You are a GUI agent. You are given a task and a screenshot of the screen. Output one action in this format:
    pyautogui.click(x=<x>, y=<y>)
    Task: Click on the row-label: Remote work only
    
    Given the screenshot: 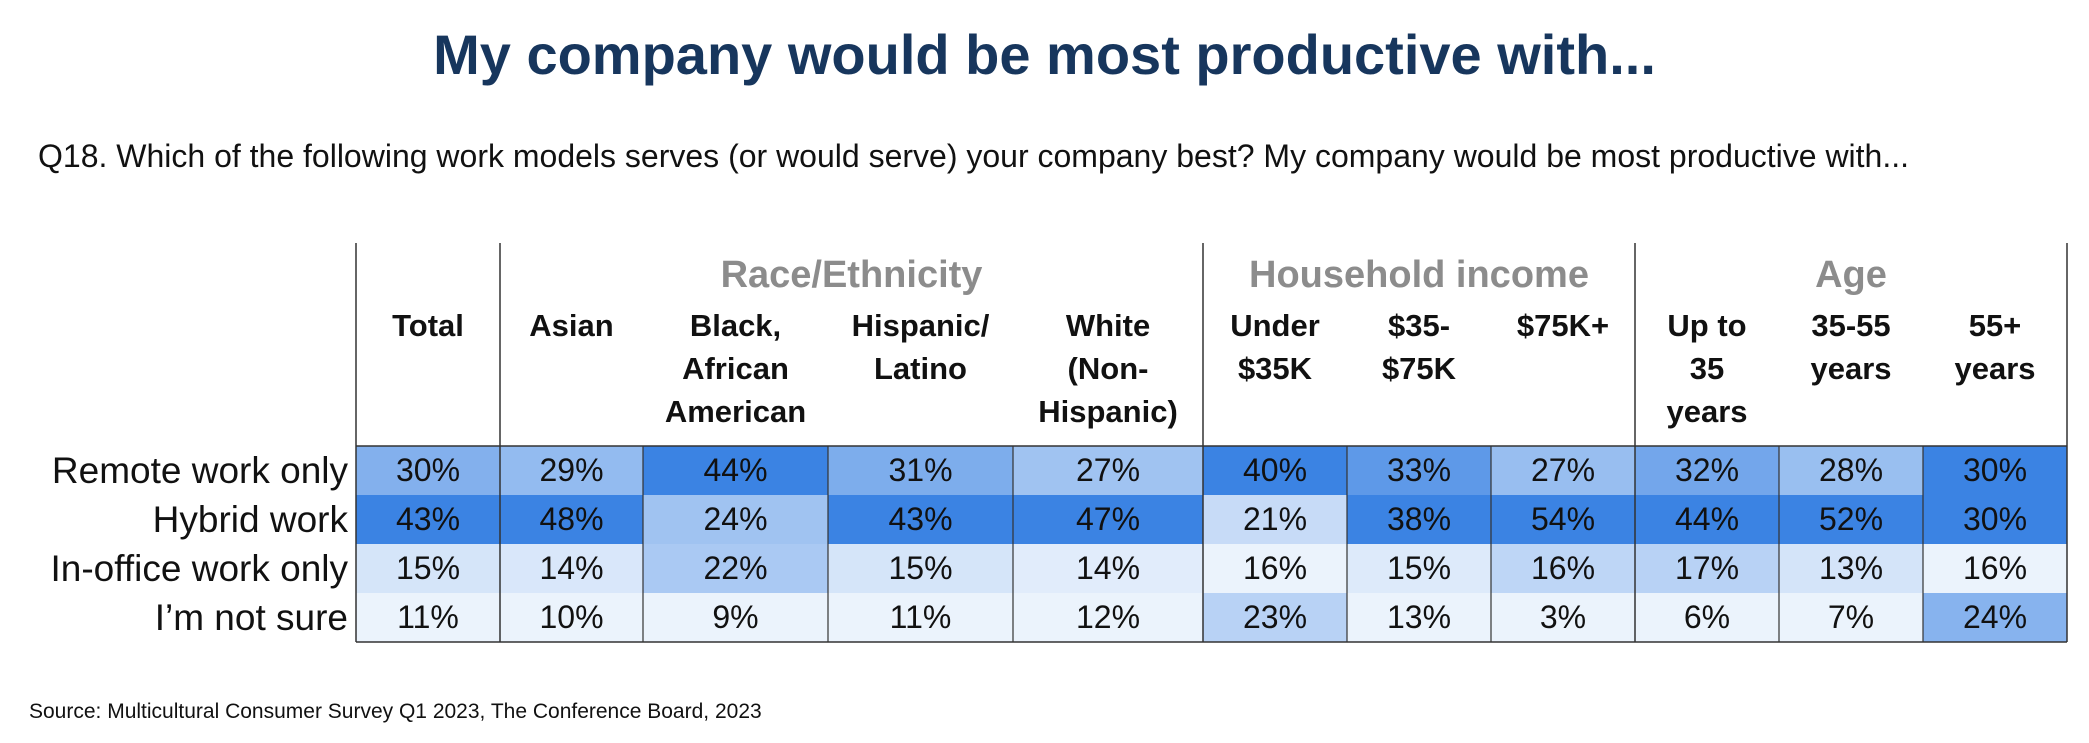 What is the action you would take?
    pyautogui.click(x=200, y=470)
    